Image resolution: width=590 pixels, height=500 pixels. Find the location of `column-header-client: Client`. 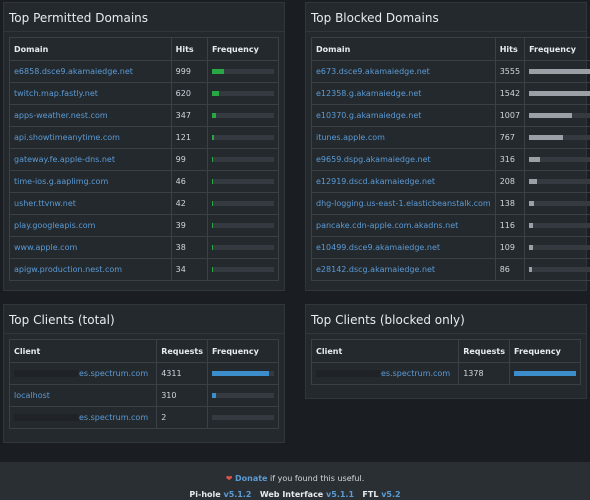

column-header-client: Client is located at coordinates (385, 351).